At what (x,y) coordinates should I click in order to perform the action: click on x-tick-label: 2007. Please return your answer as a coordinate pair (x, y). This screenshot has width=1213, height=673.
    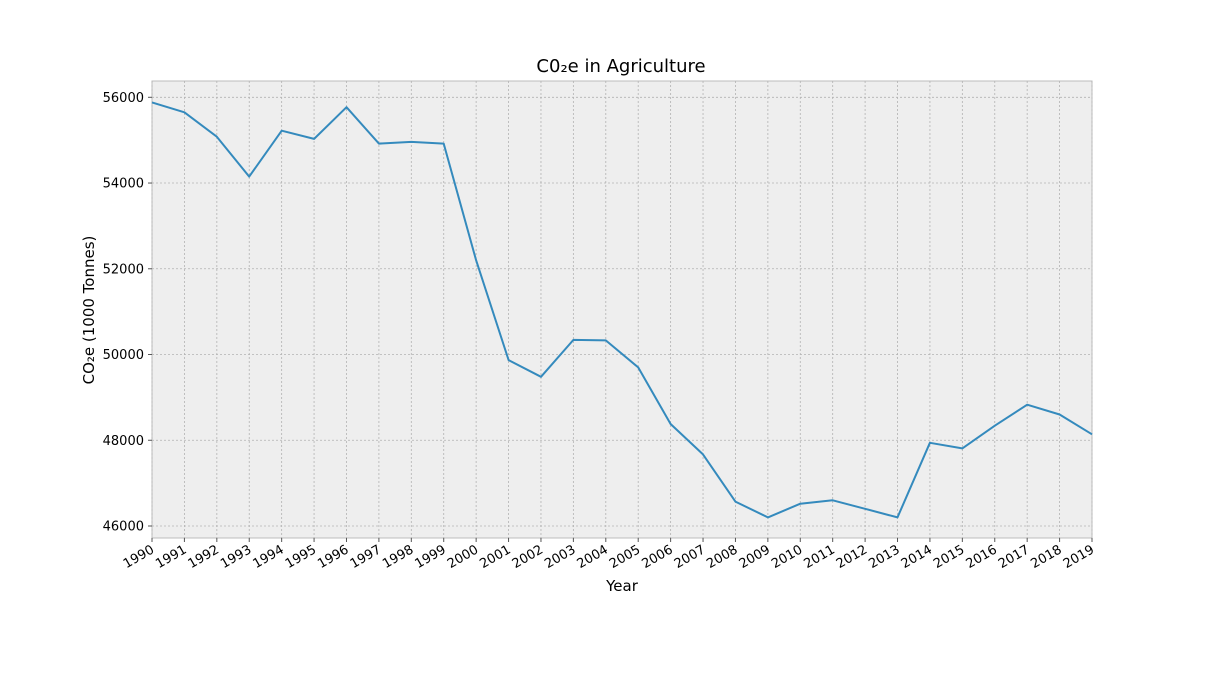
    Looking at the image, I should click on (690, 557).